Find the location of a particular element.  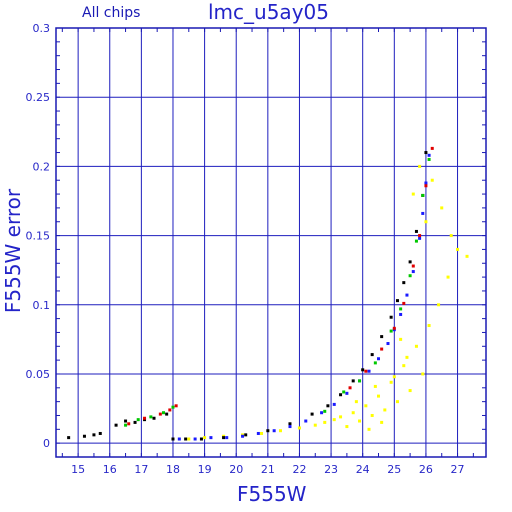

x-tick-label: 15 is located at coordinates (78, 469).